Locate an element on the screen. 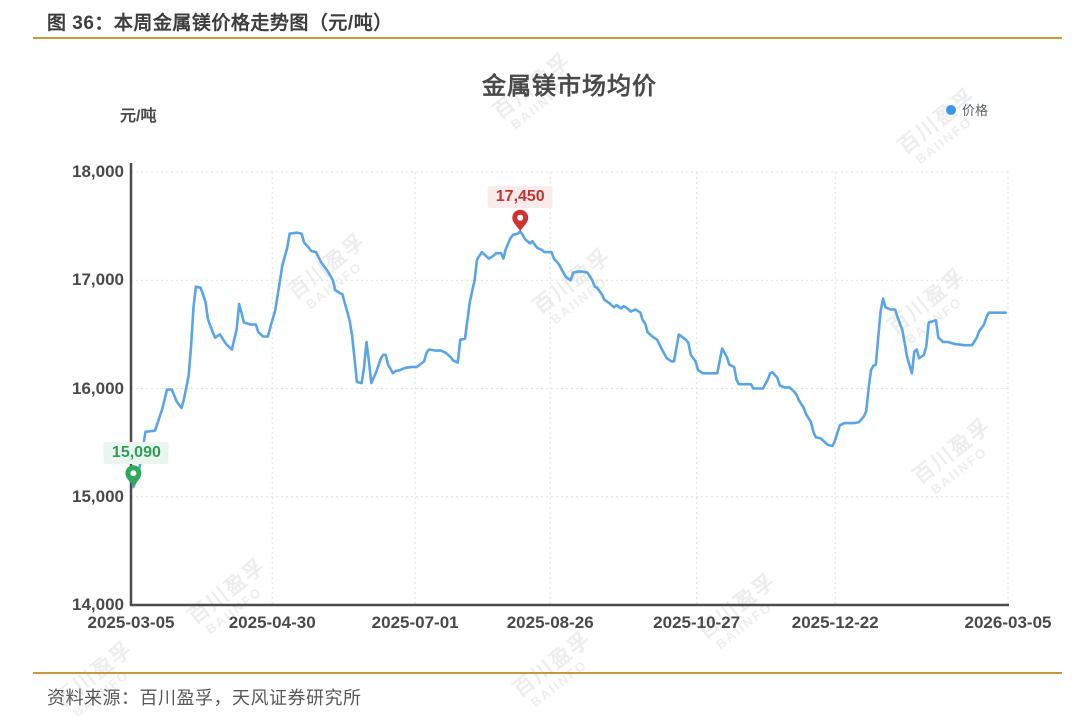 This screenshot has width=1080, height=716. x-axis-tick-label: 2026-03-05 is located at coordinates (1008, 622).